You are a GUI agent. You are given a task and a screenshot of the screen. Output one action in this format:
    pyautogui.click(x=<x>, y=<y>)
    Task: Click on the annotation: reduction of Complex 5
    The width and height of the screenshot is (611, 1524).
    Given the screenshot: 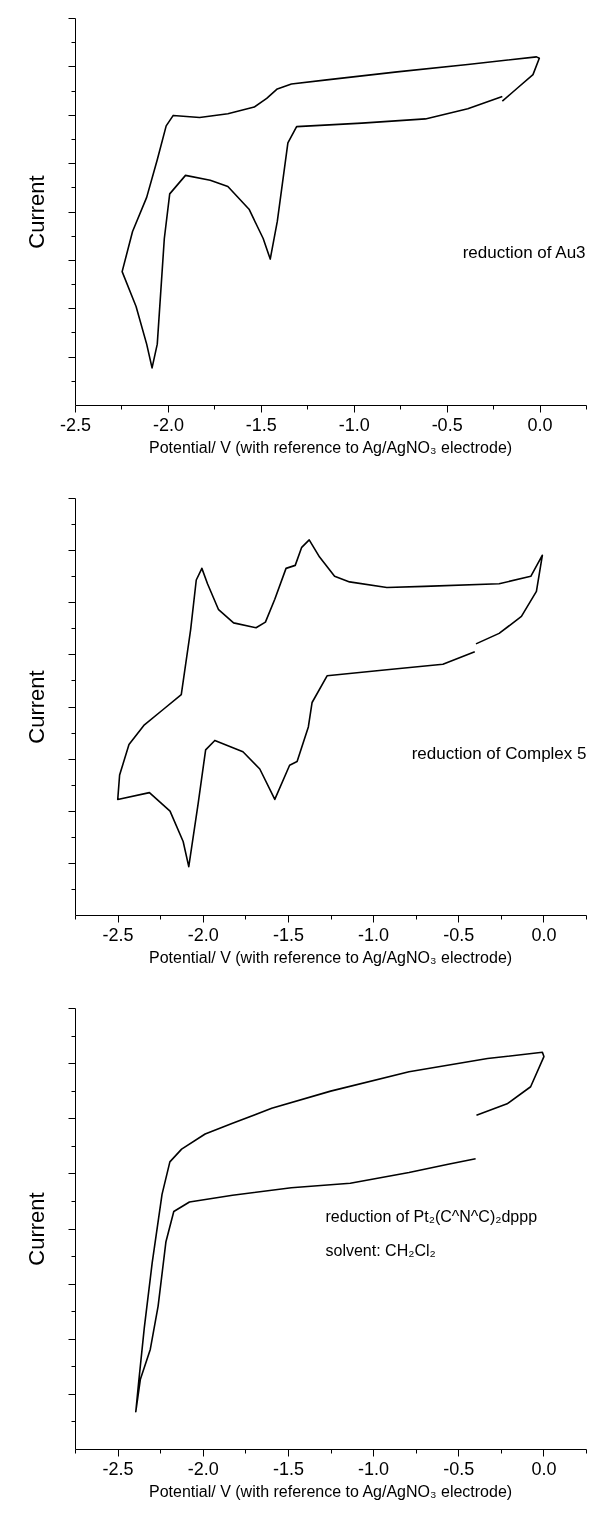 What is the action you would take?
    pyautogui.click(x=499, y=753)
    